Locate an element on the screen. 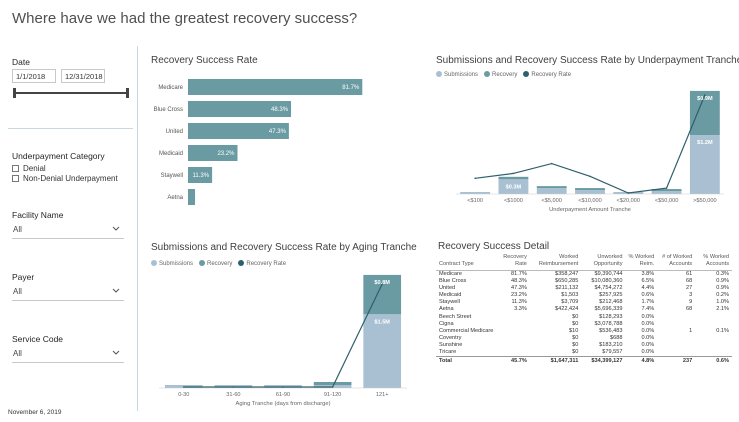 The width and height of the screenshot is (739, 422). date-range-slider is located at coordinates (71, 93).